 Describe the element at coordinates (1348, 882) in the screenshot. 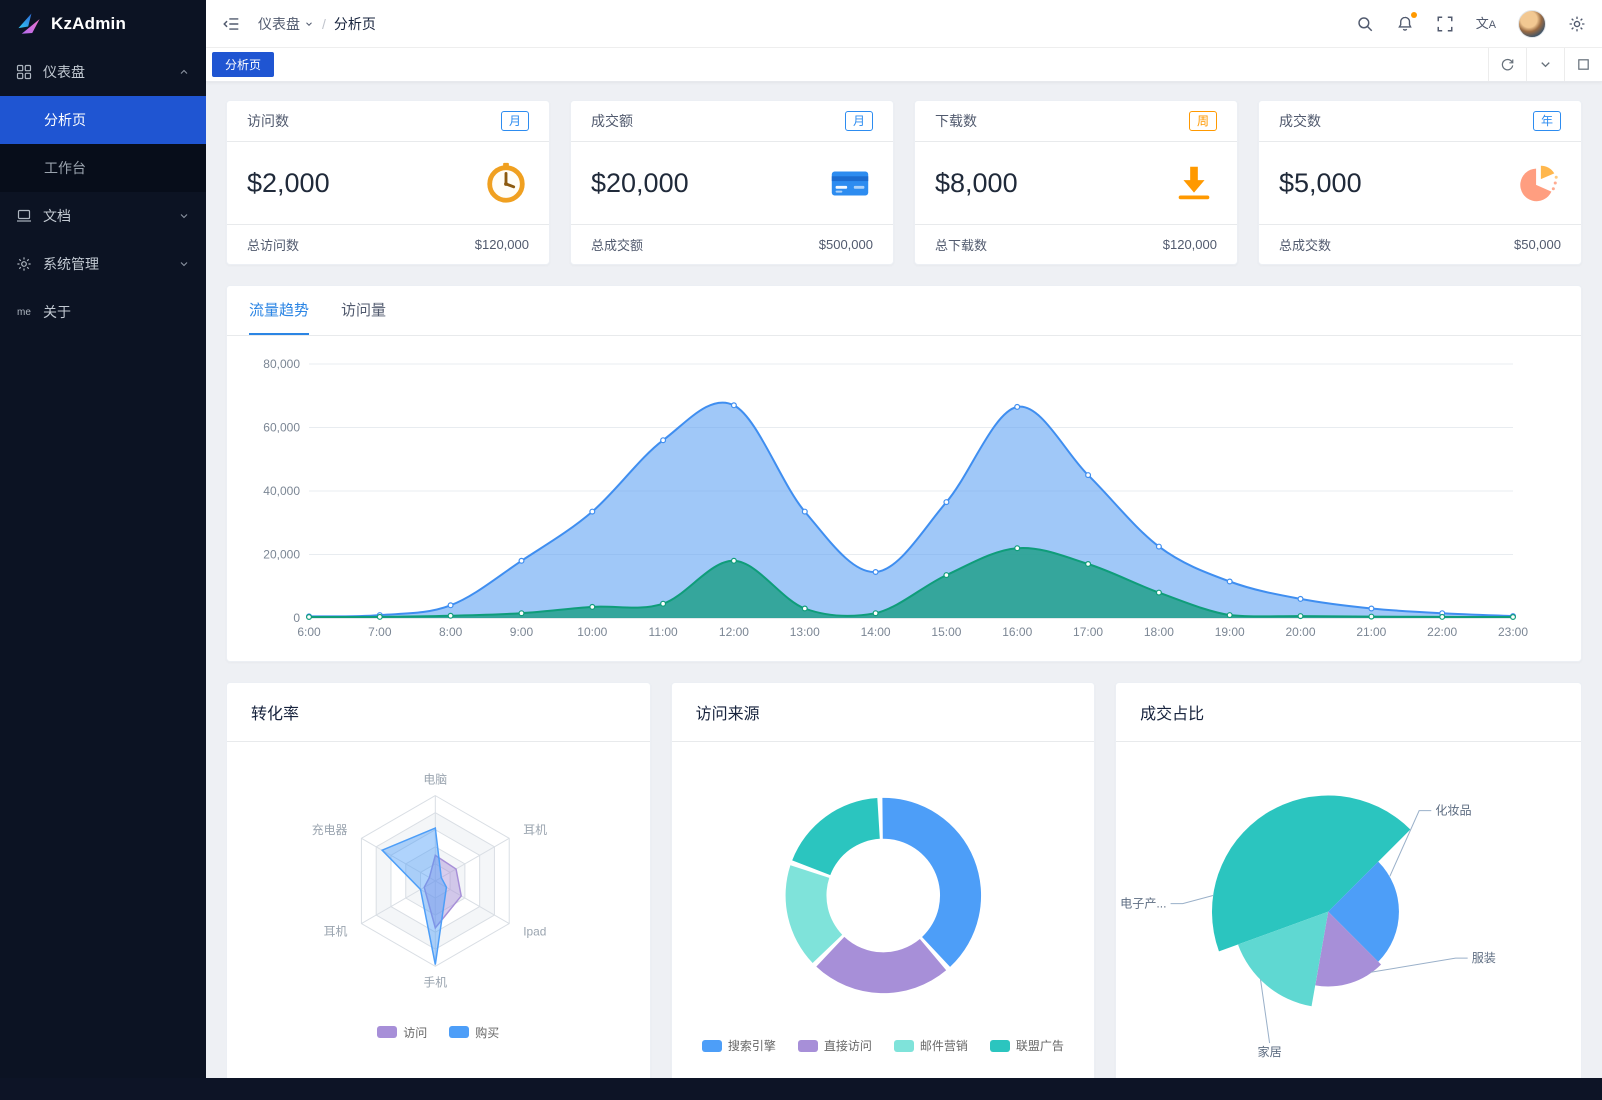

I see `deal-share-panel: 成交占比 电子产... 化妆品服装家居` at that location.